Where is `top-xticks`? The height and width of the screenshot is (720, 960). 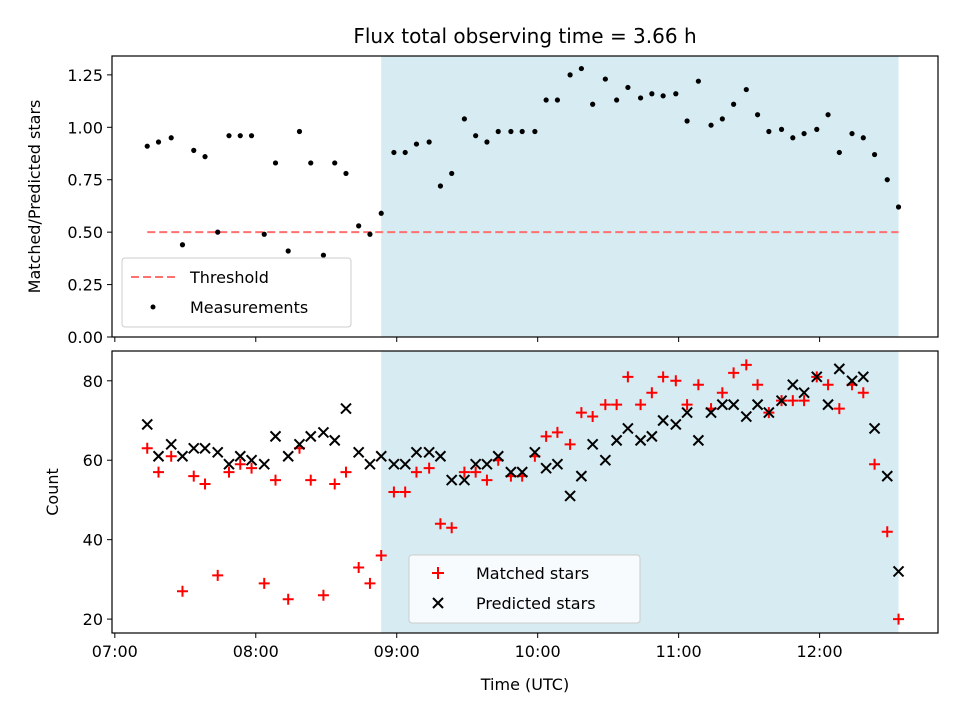
top-xticks is located at coordinates (467, 339).